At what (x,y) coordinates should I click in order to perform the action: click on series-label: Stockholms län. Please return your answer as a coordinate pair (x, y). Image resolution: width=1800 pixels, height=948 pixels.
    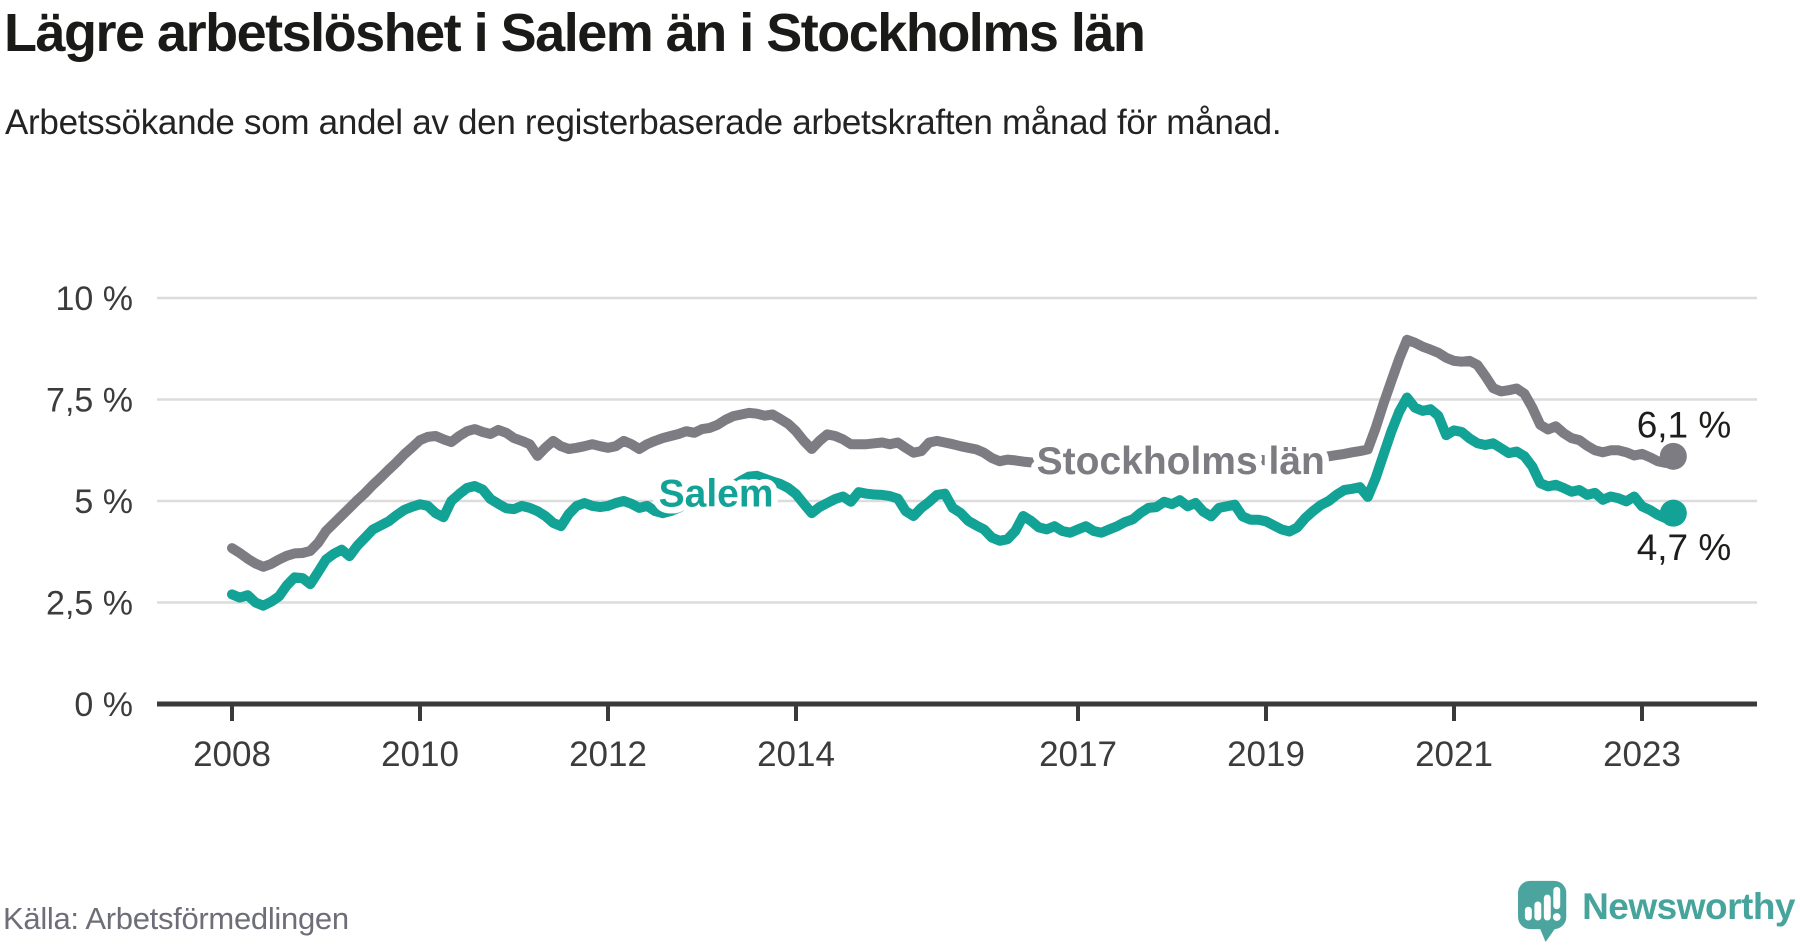
    Looking at the image, I should click on (1181, 461).